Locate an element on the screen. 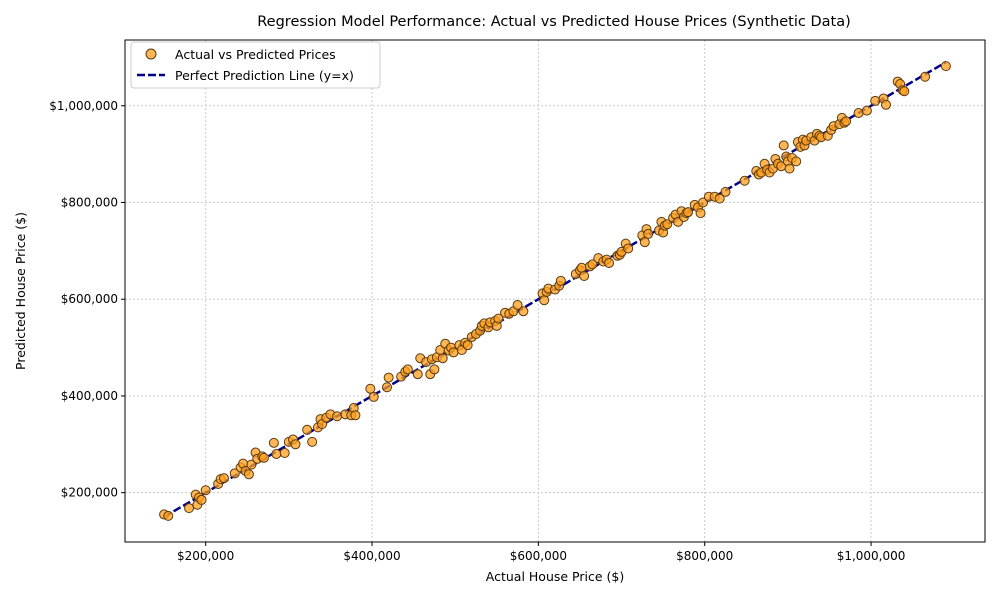  x-tick-label: $800,000 is located at coordinates (704, 556).